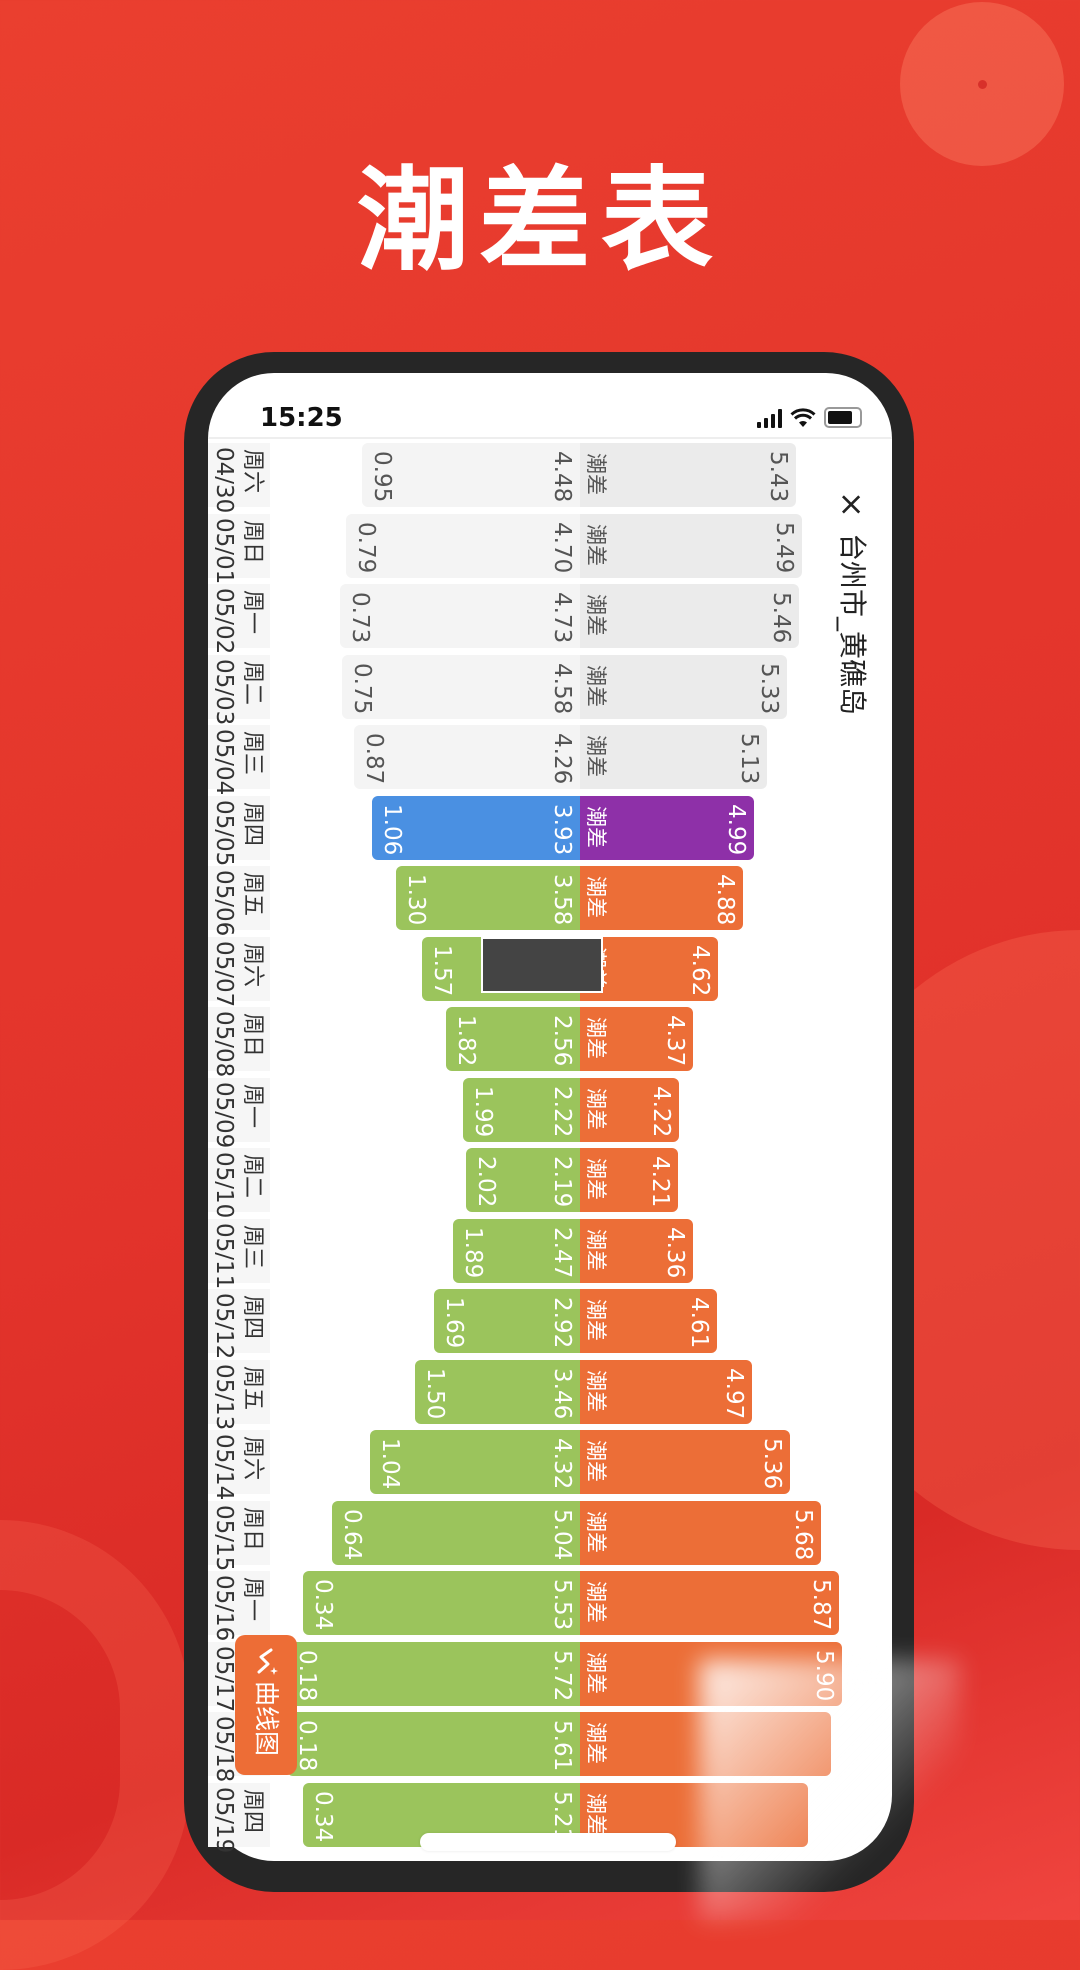 The height and width of the screenshot is (1970, 1080). Describe the element at coordinates (239, 1465) in the screenshot. I see `date-cell: 05/14 周六` at that location.